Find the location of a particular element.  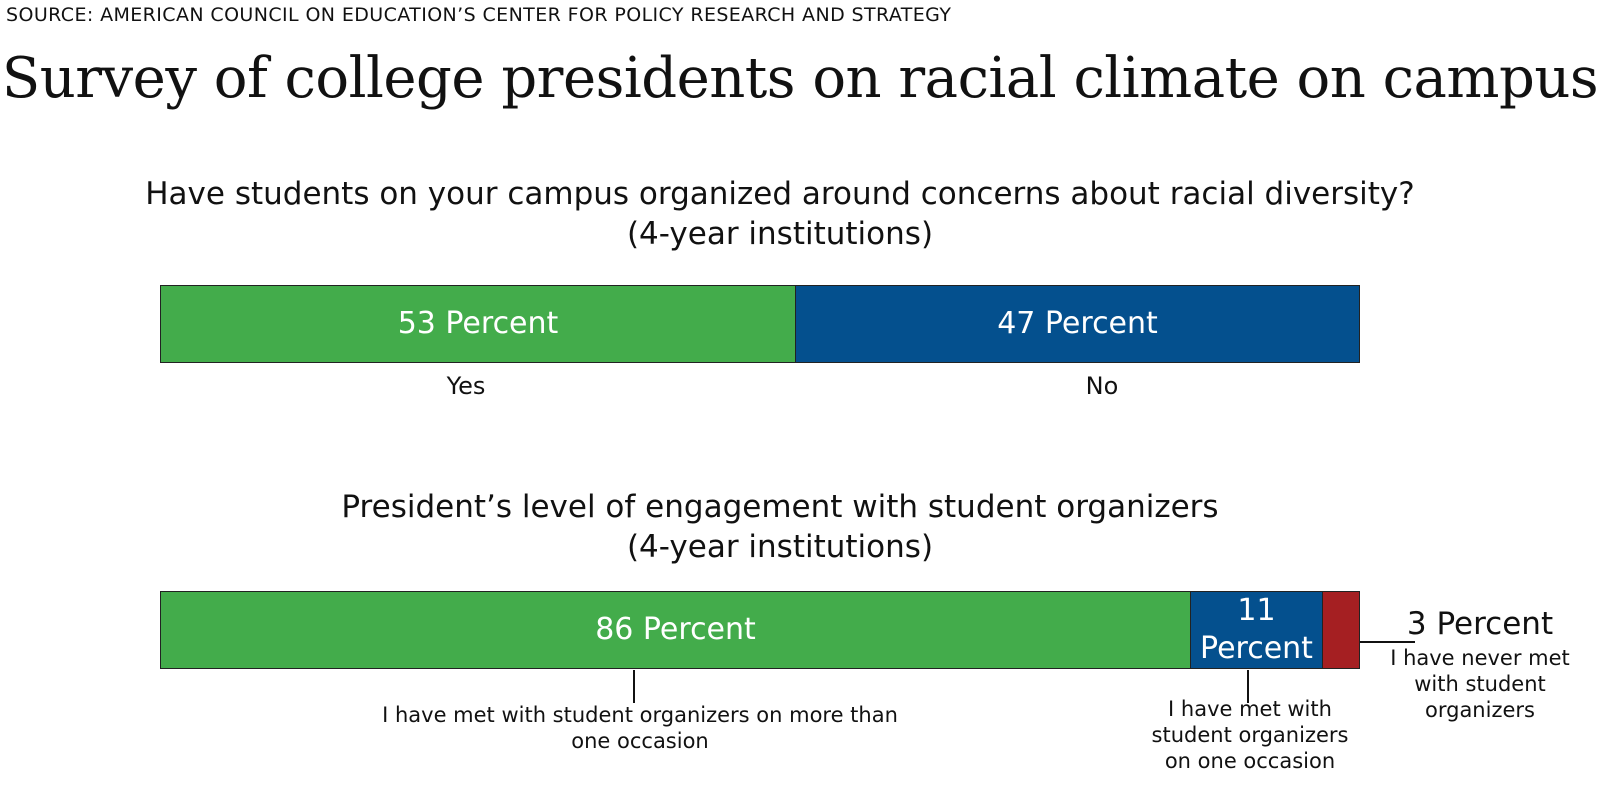

chart1-bar: 53 Percent 47 Percent is located at coordinates (760, 324).